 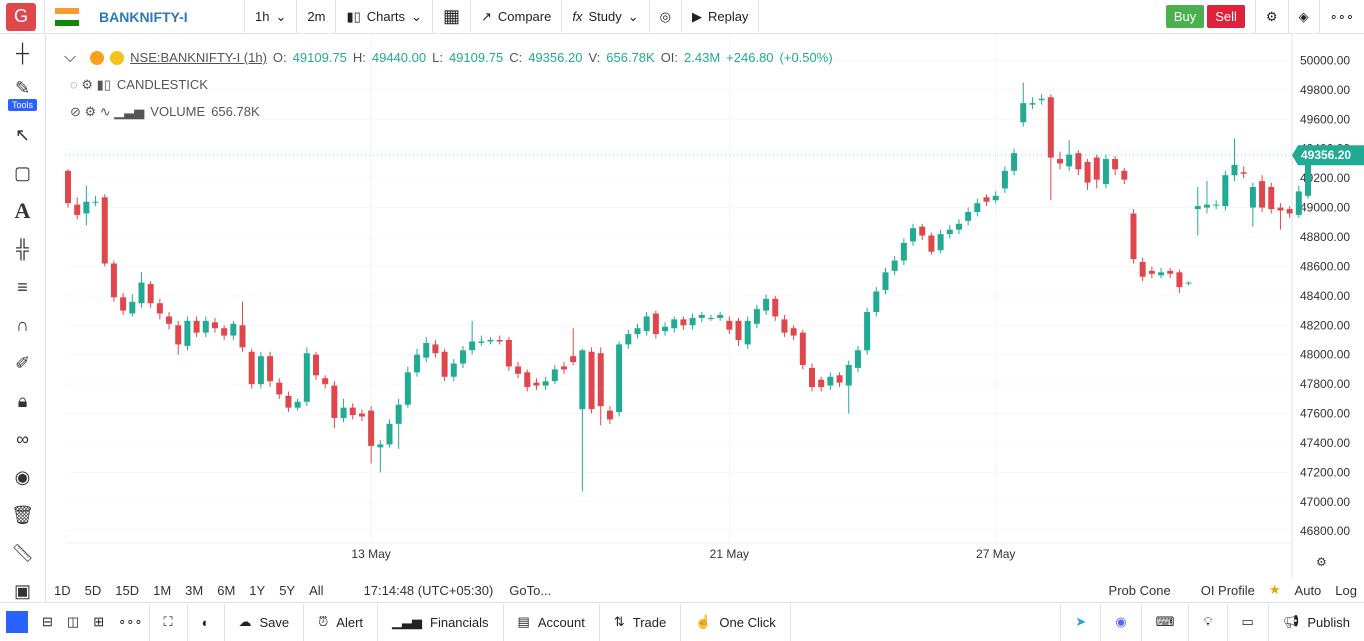 I want to click on link-tool: ∞, so click(x=22, y=438).